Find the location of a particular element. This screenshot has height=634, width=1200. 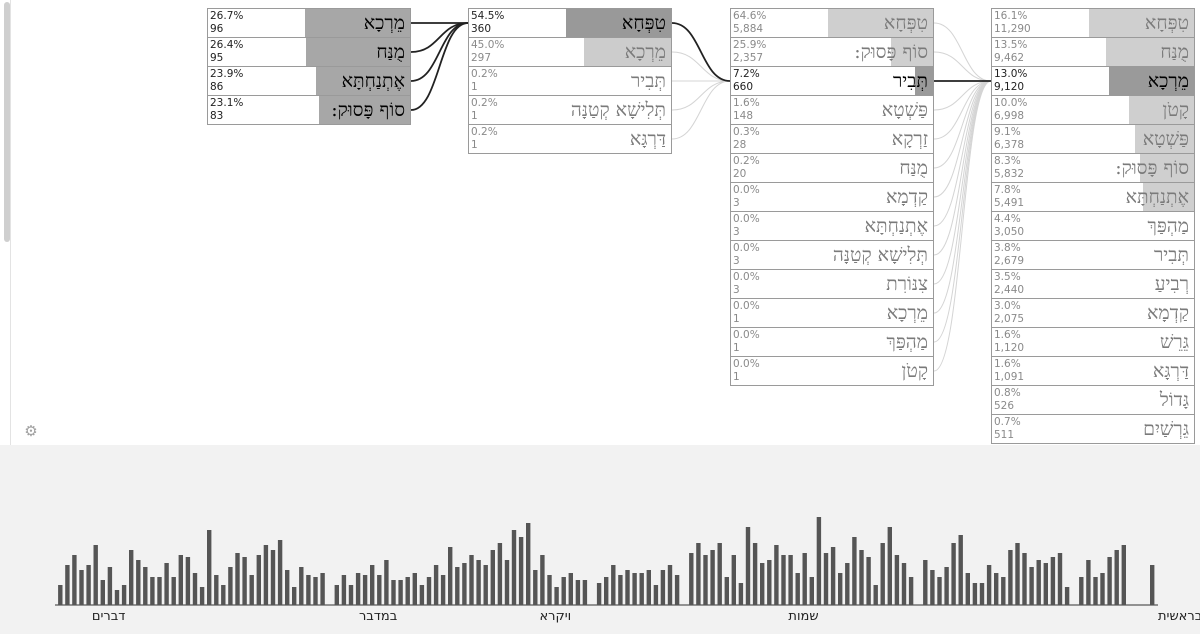

cell-col1-3: 23.1% 83 סוֹף פָּסוּק: is located at coordinates (309, 110).